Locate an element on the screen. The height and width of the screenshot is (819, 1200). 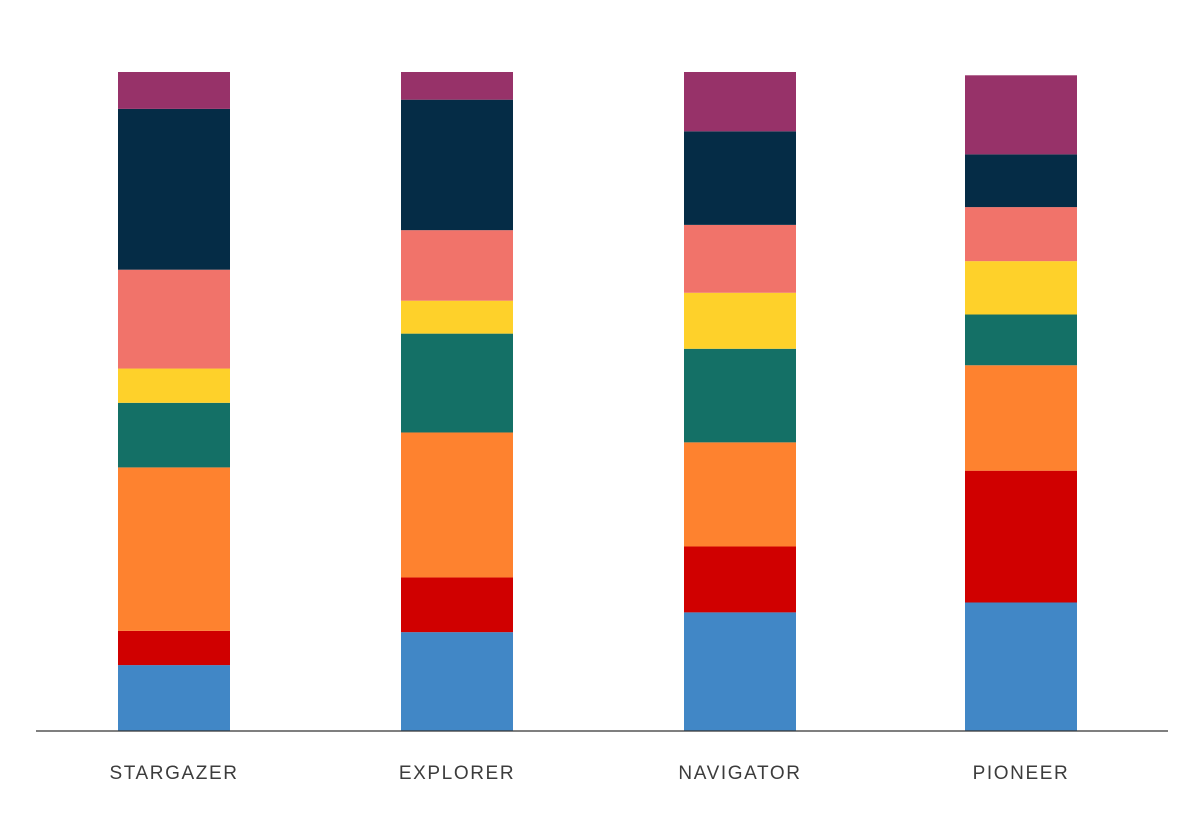
bar-stack-explorer is located at coordinates (457, 401).